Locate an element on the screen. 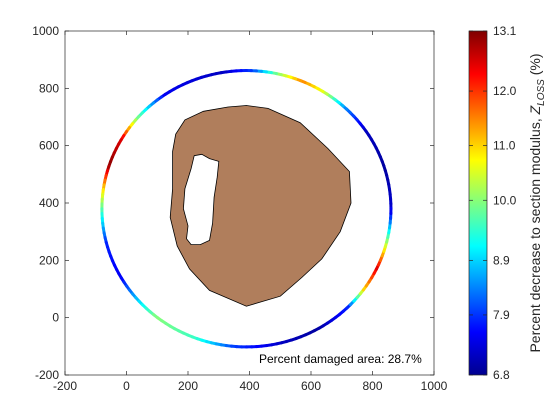 Image resolution: width=560 pixels, height=420 pixels. y-tick-label: 600 is located at coordinates (49, 146).